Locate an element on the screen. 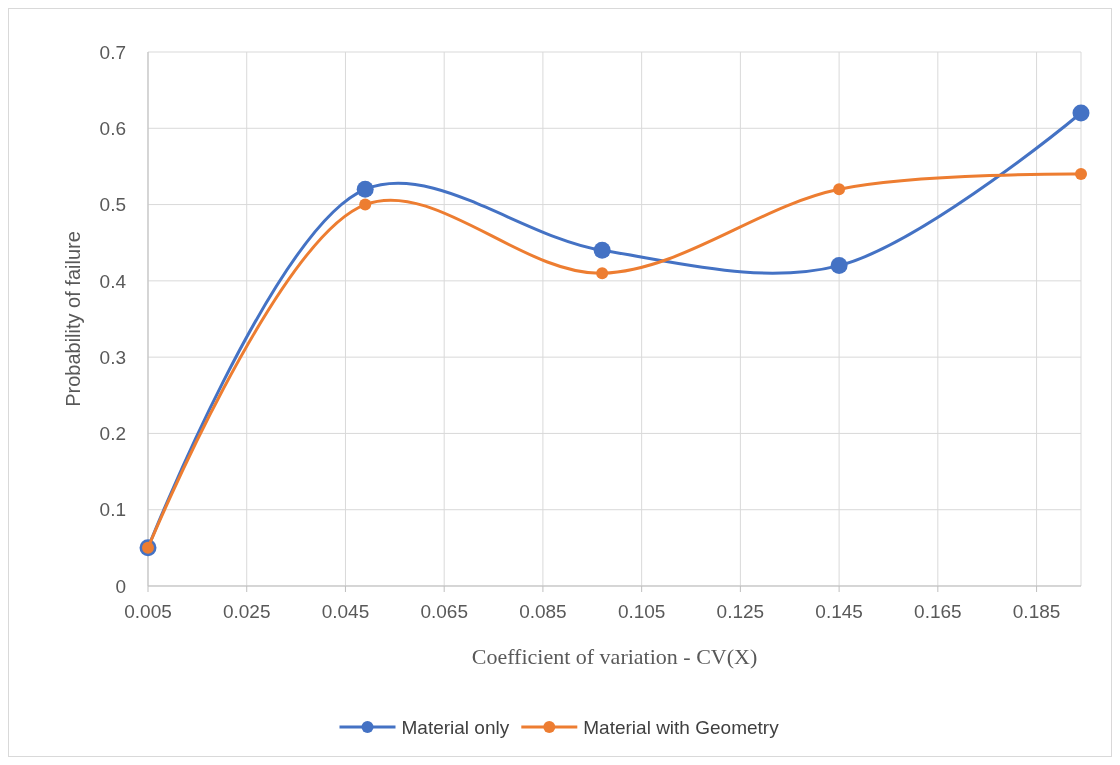  legend-label: Material with Geometry is located at coordinates (681, 727).